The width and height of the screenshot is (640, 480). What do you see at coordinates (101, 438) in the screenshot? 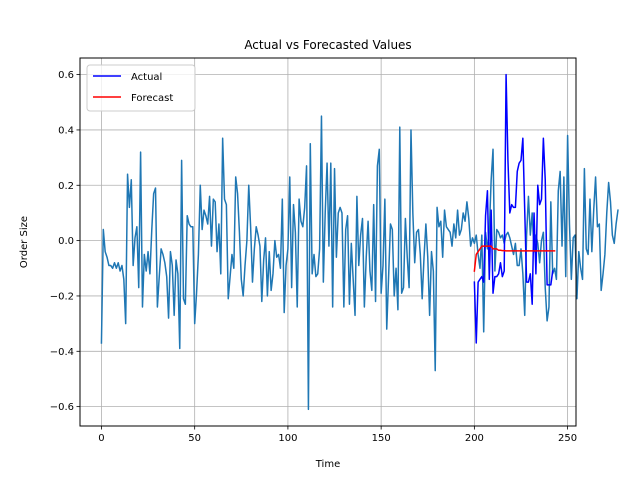
I see `x-tick-label: 0` at bounding box center [101, 438].